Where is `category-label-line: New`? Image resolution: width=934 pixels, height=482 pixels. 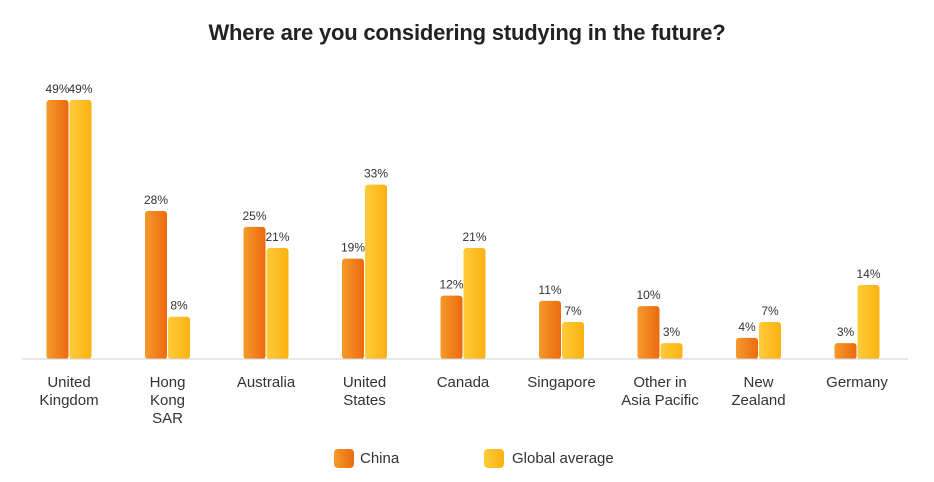 category-label-line: New is located at coordinates (758, 382).